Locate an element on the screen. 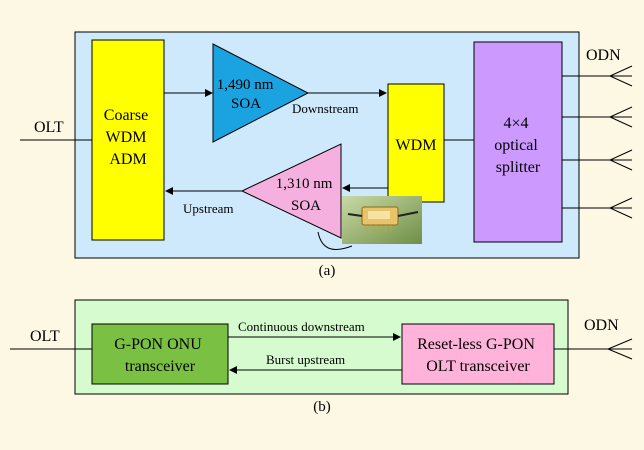 This screenshot has height=450, width=644. wdm-block is located at coordinates (416, 143).